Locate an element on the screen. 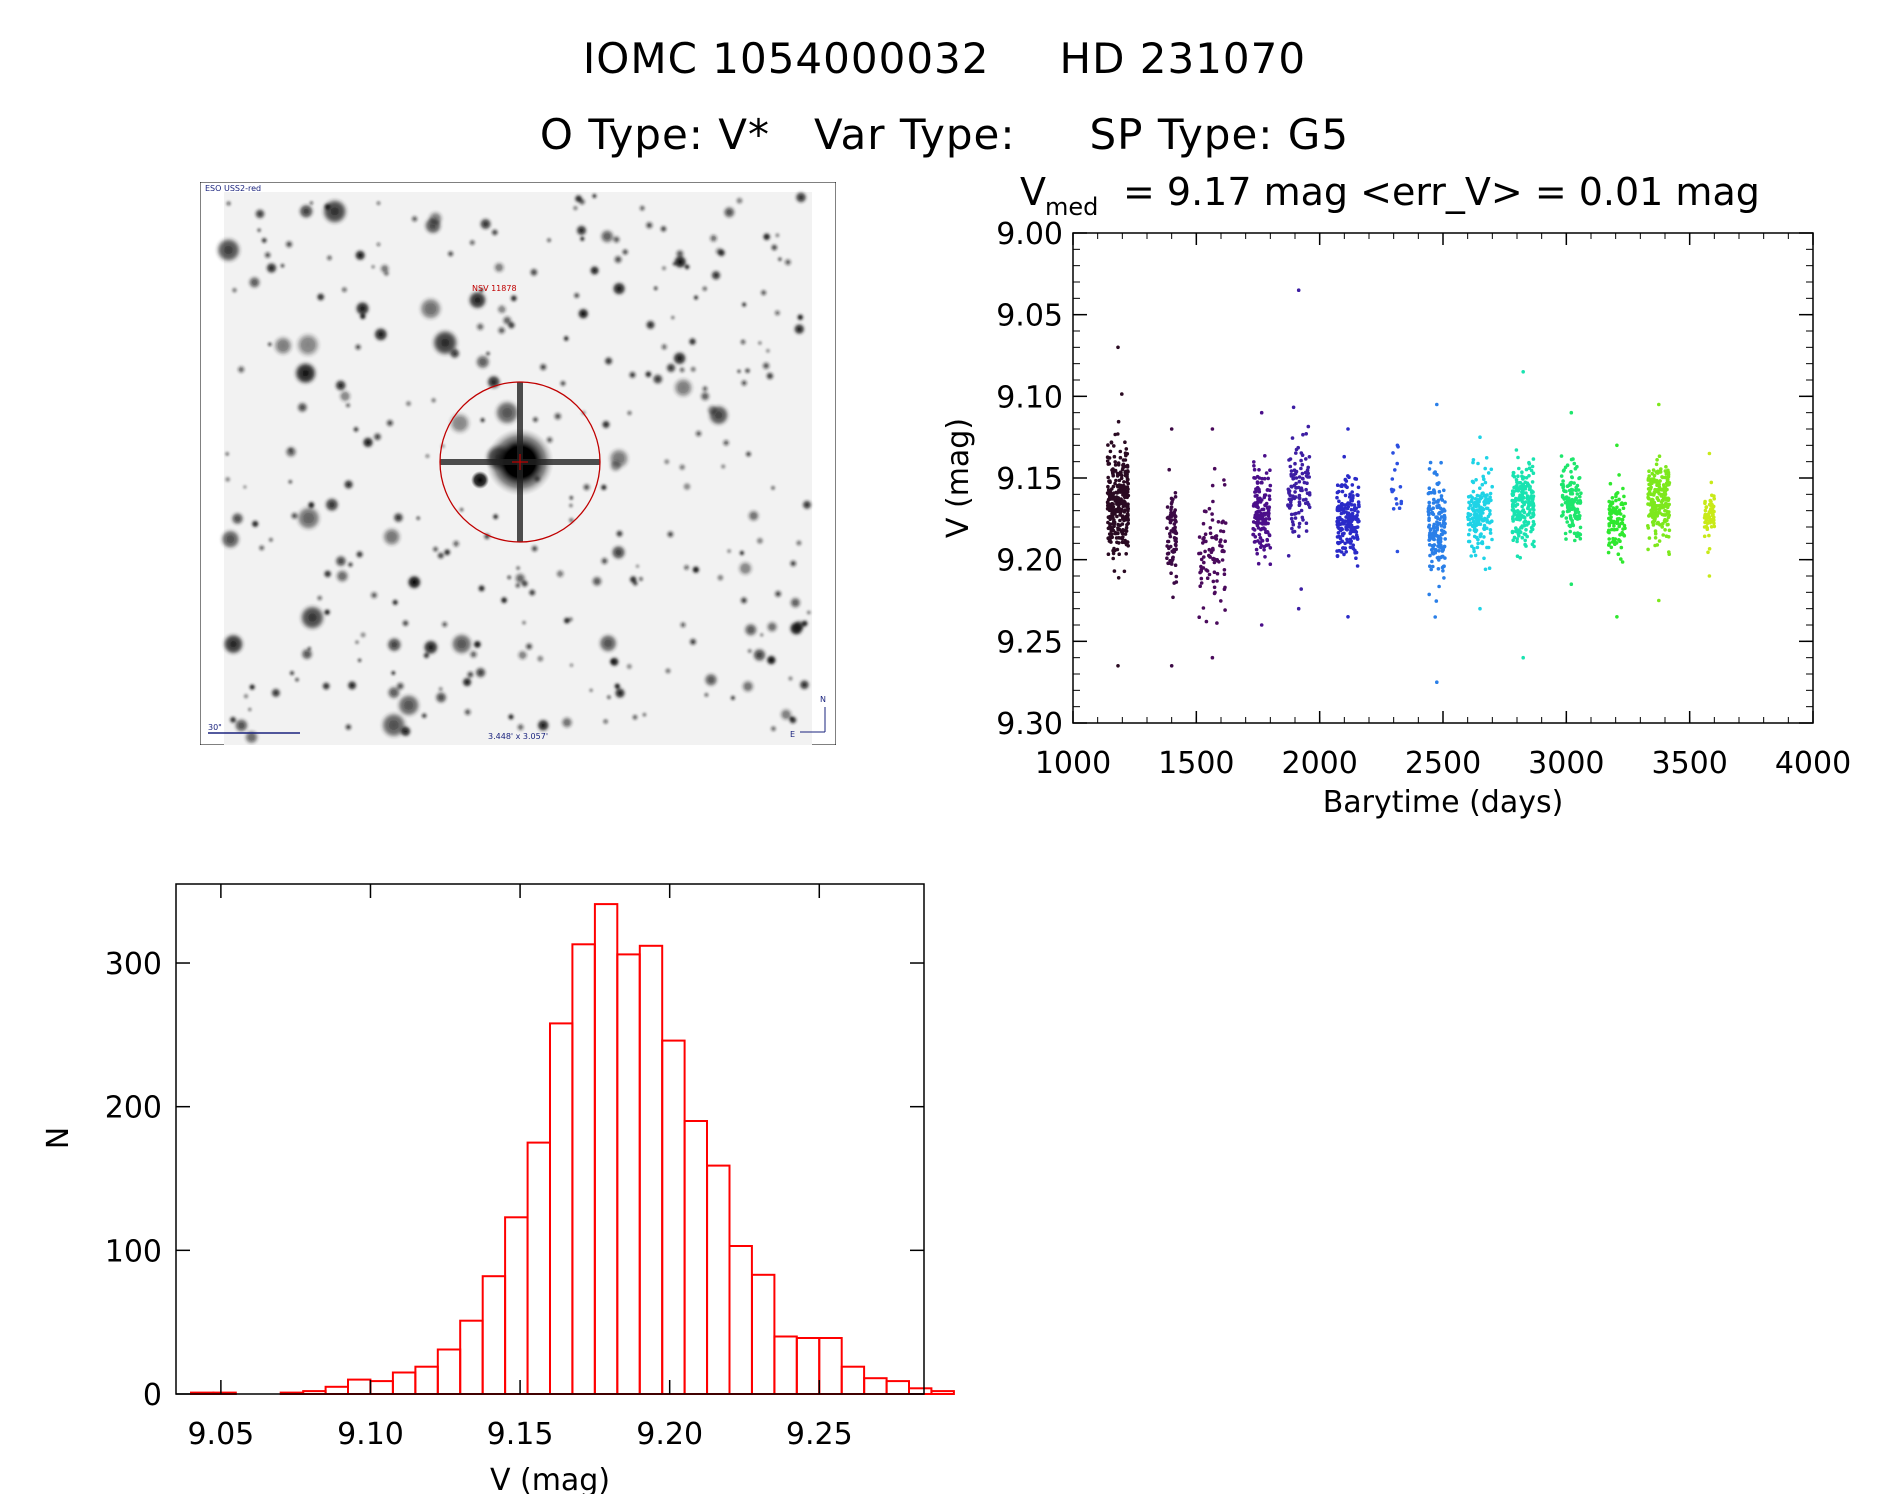  light-curve-xtick-label: 3000 is located at coordinates (1566, 763).